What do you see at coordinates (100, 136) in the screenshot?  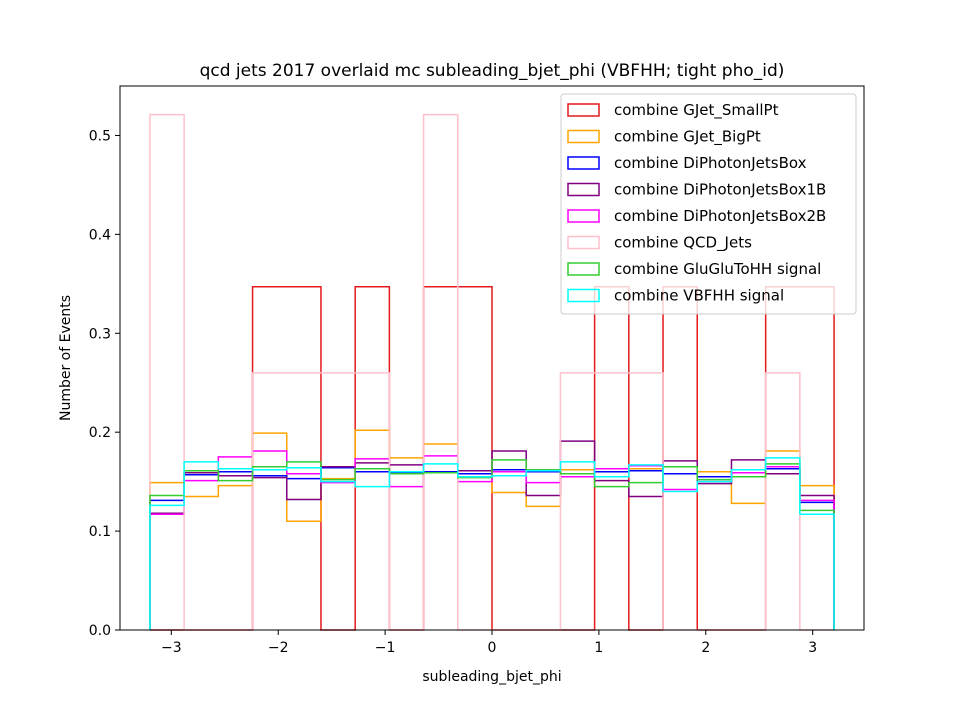 I see `y-tick-label: 0.5` at bounding box center [100, 136].